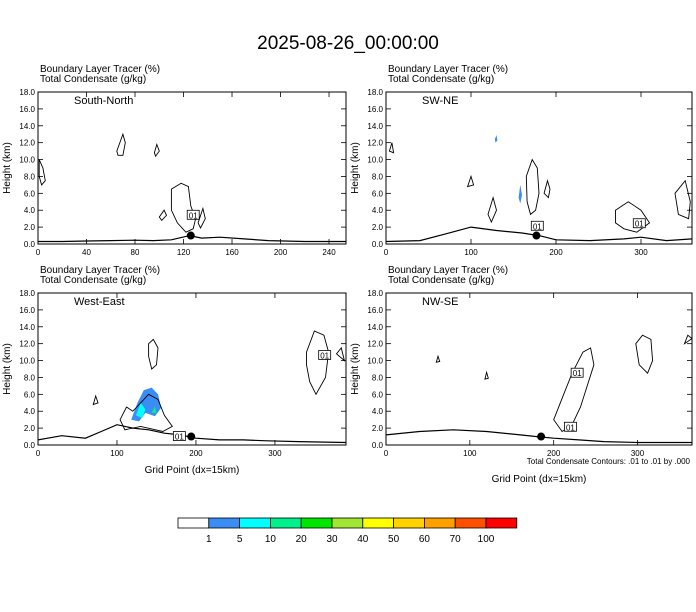 The height and width of the screenshot is (612, 696). What do you see at coordinates (99, 302) in the screenshot?
I see `panel-label: West-East` at bounding box center [99, 302].